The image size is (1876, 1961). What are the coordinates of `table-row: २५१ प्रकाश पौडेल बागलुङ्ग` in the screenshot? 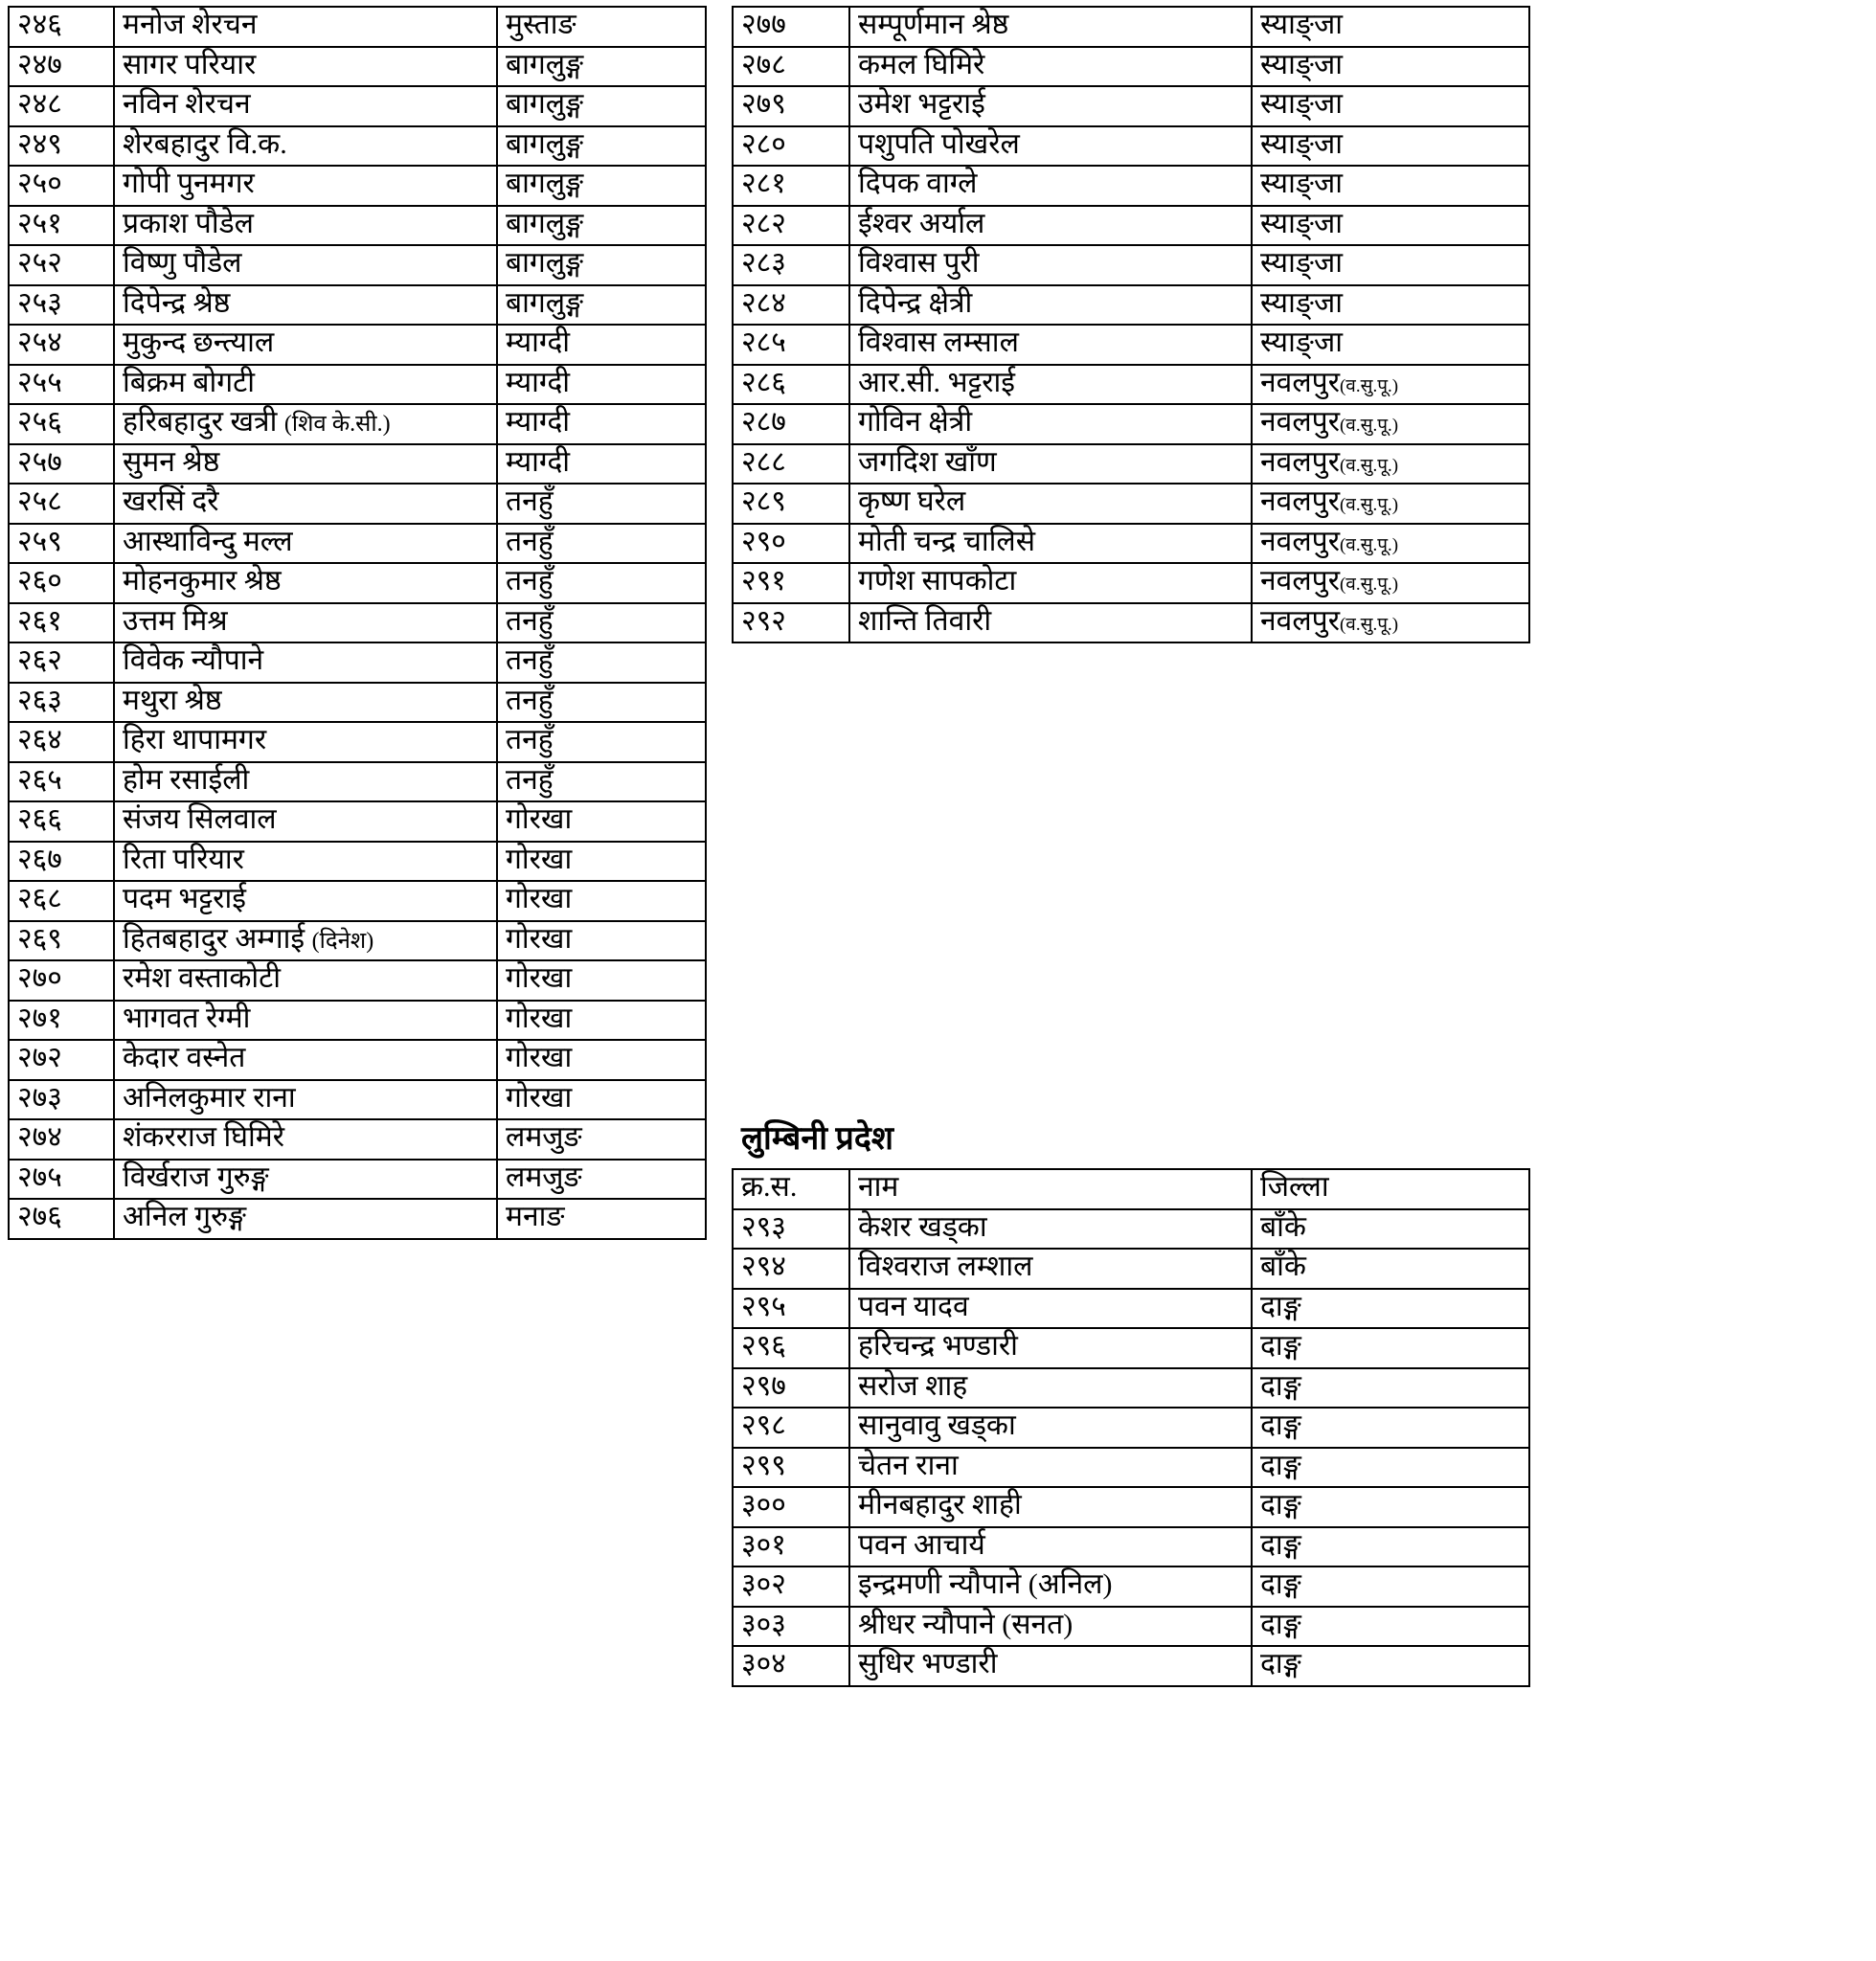 It's located at (357, 225).